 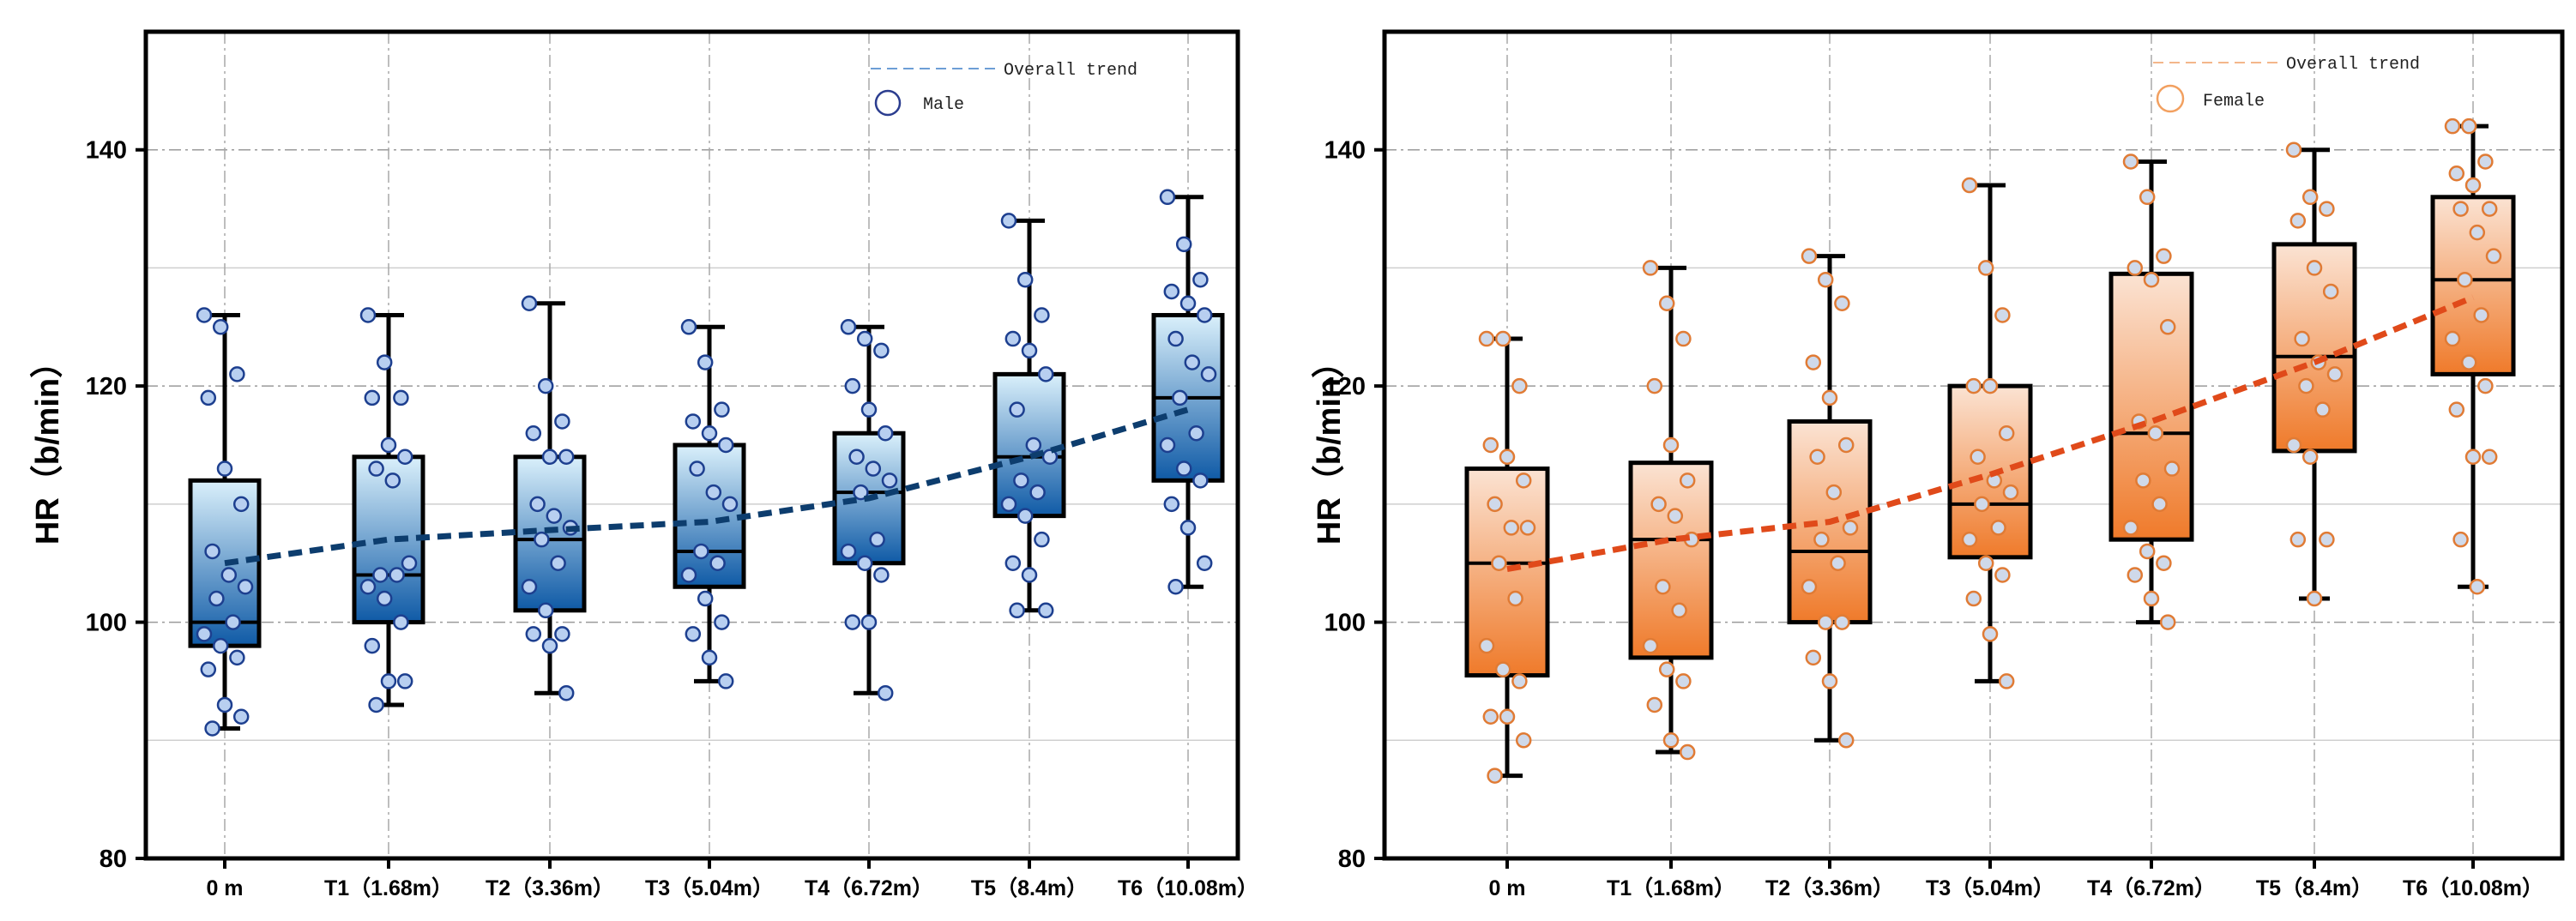 What do you see at coordinates (1029, 888) in the screenshot?
I see `x-tick-label: T5（8.4m）` at bounding box center [1029, 888].